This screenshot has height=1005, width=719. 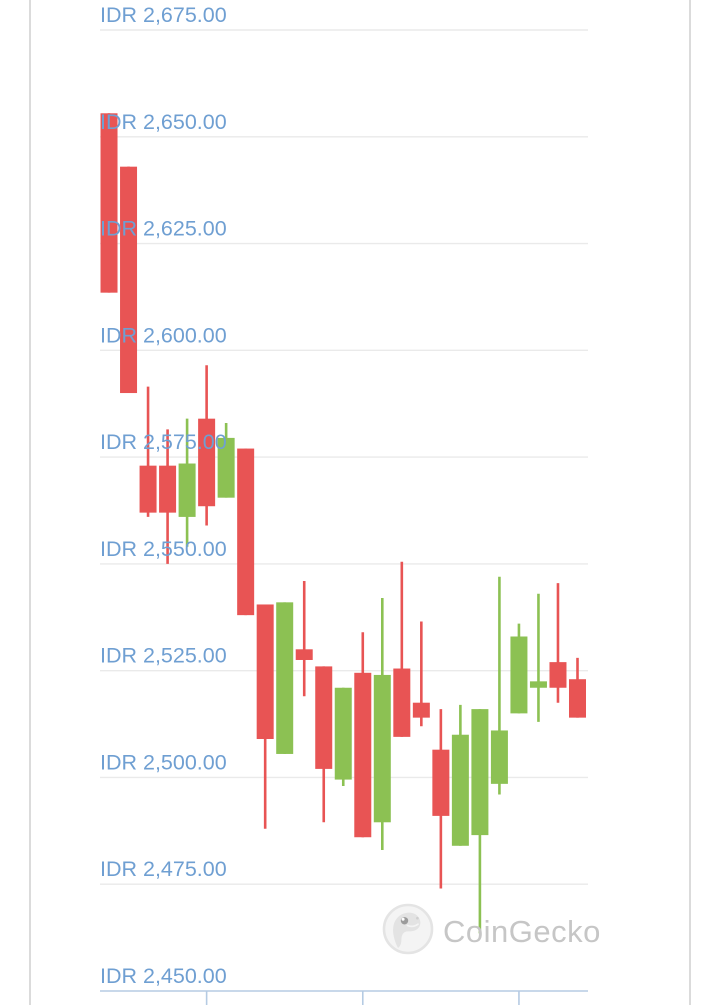 I want to click on coingecko-logo-icon, so click(x=408, y=931).